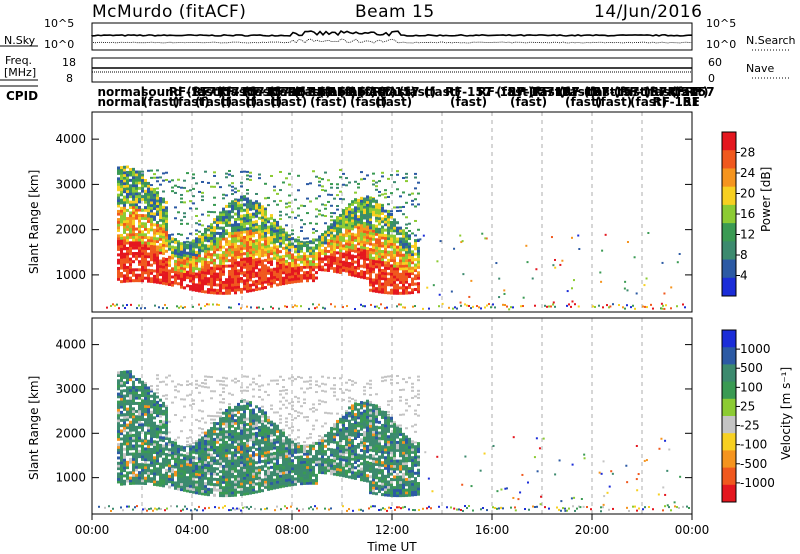 The height and width of the screenshot is (554, 800). What do you see at coordinates (744, 276) in the screenshot?
I see `colorbar-tick-label: 4` at bounding box center [744, 276].